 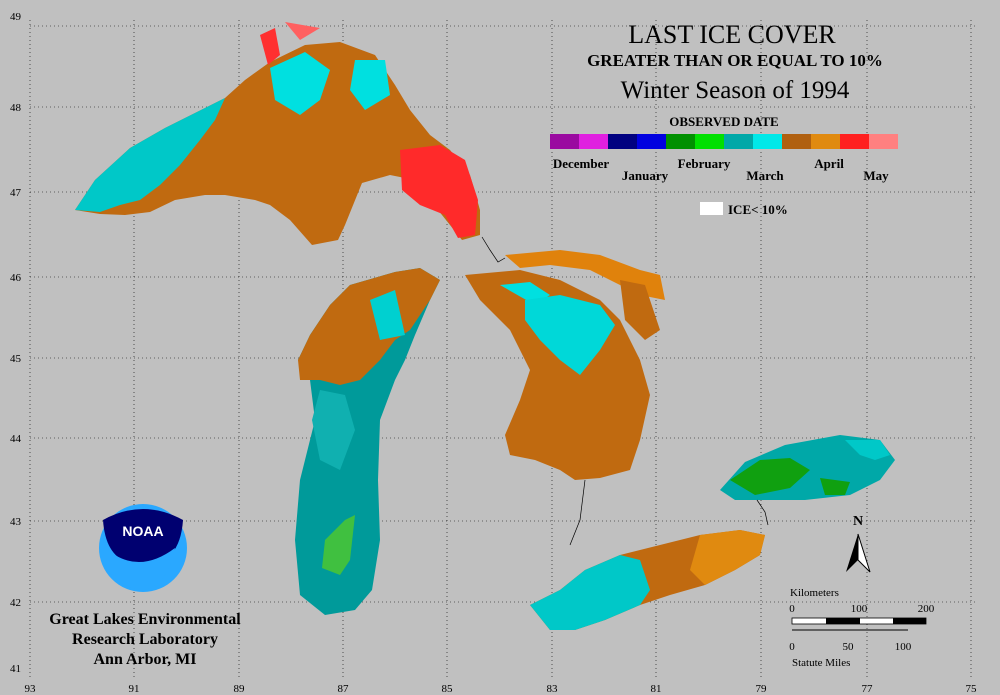 What do you see at coordinates (656, 689) in the screenshot?
I see `lon-label: 81` at bounding box center [656, 689].